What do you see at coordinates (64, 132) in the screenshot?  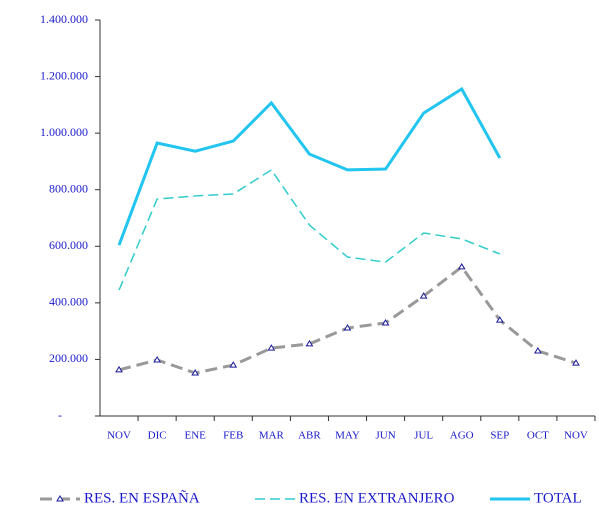 I see `y-tick-label: 1.000.000` at bounding box center [64, 132].